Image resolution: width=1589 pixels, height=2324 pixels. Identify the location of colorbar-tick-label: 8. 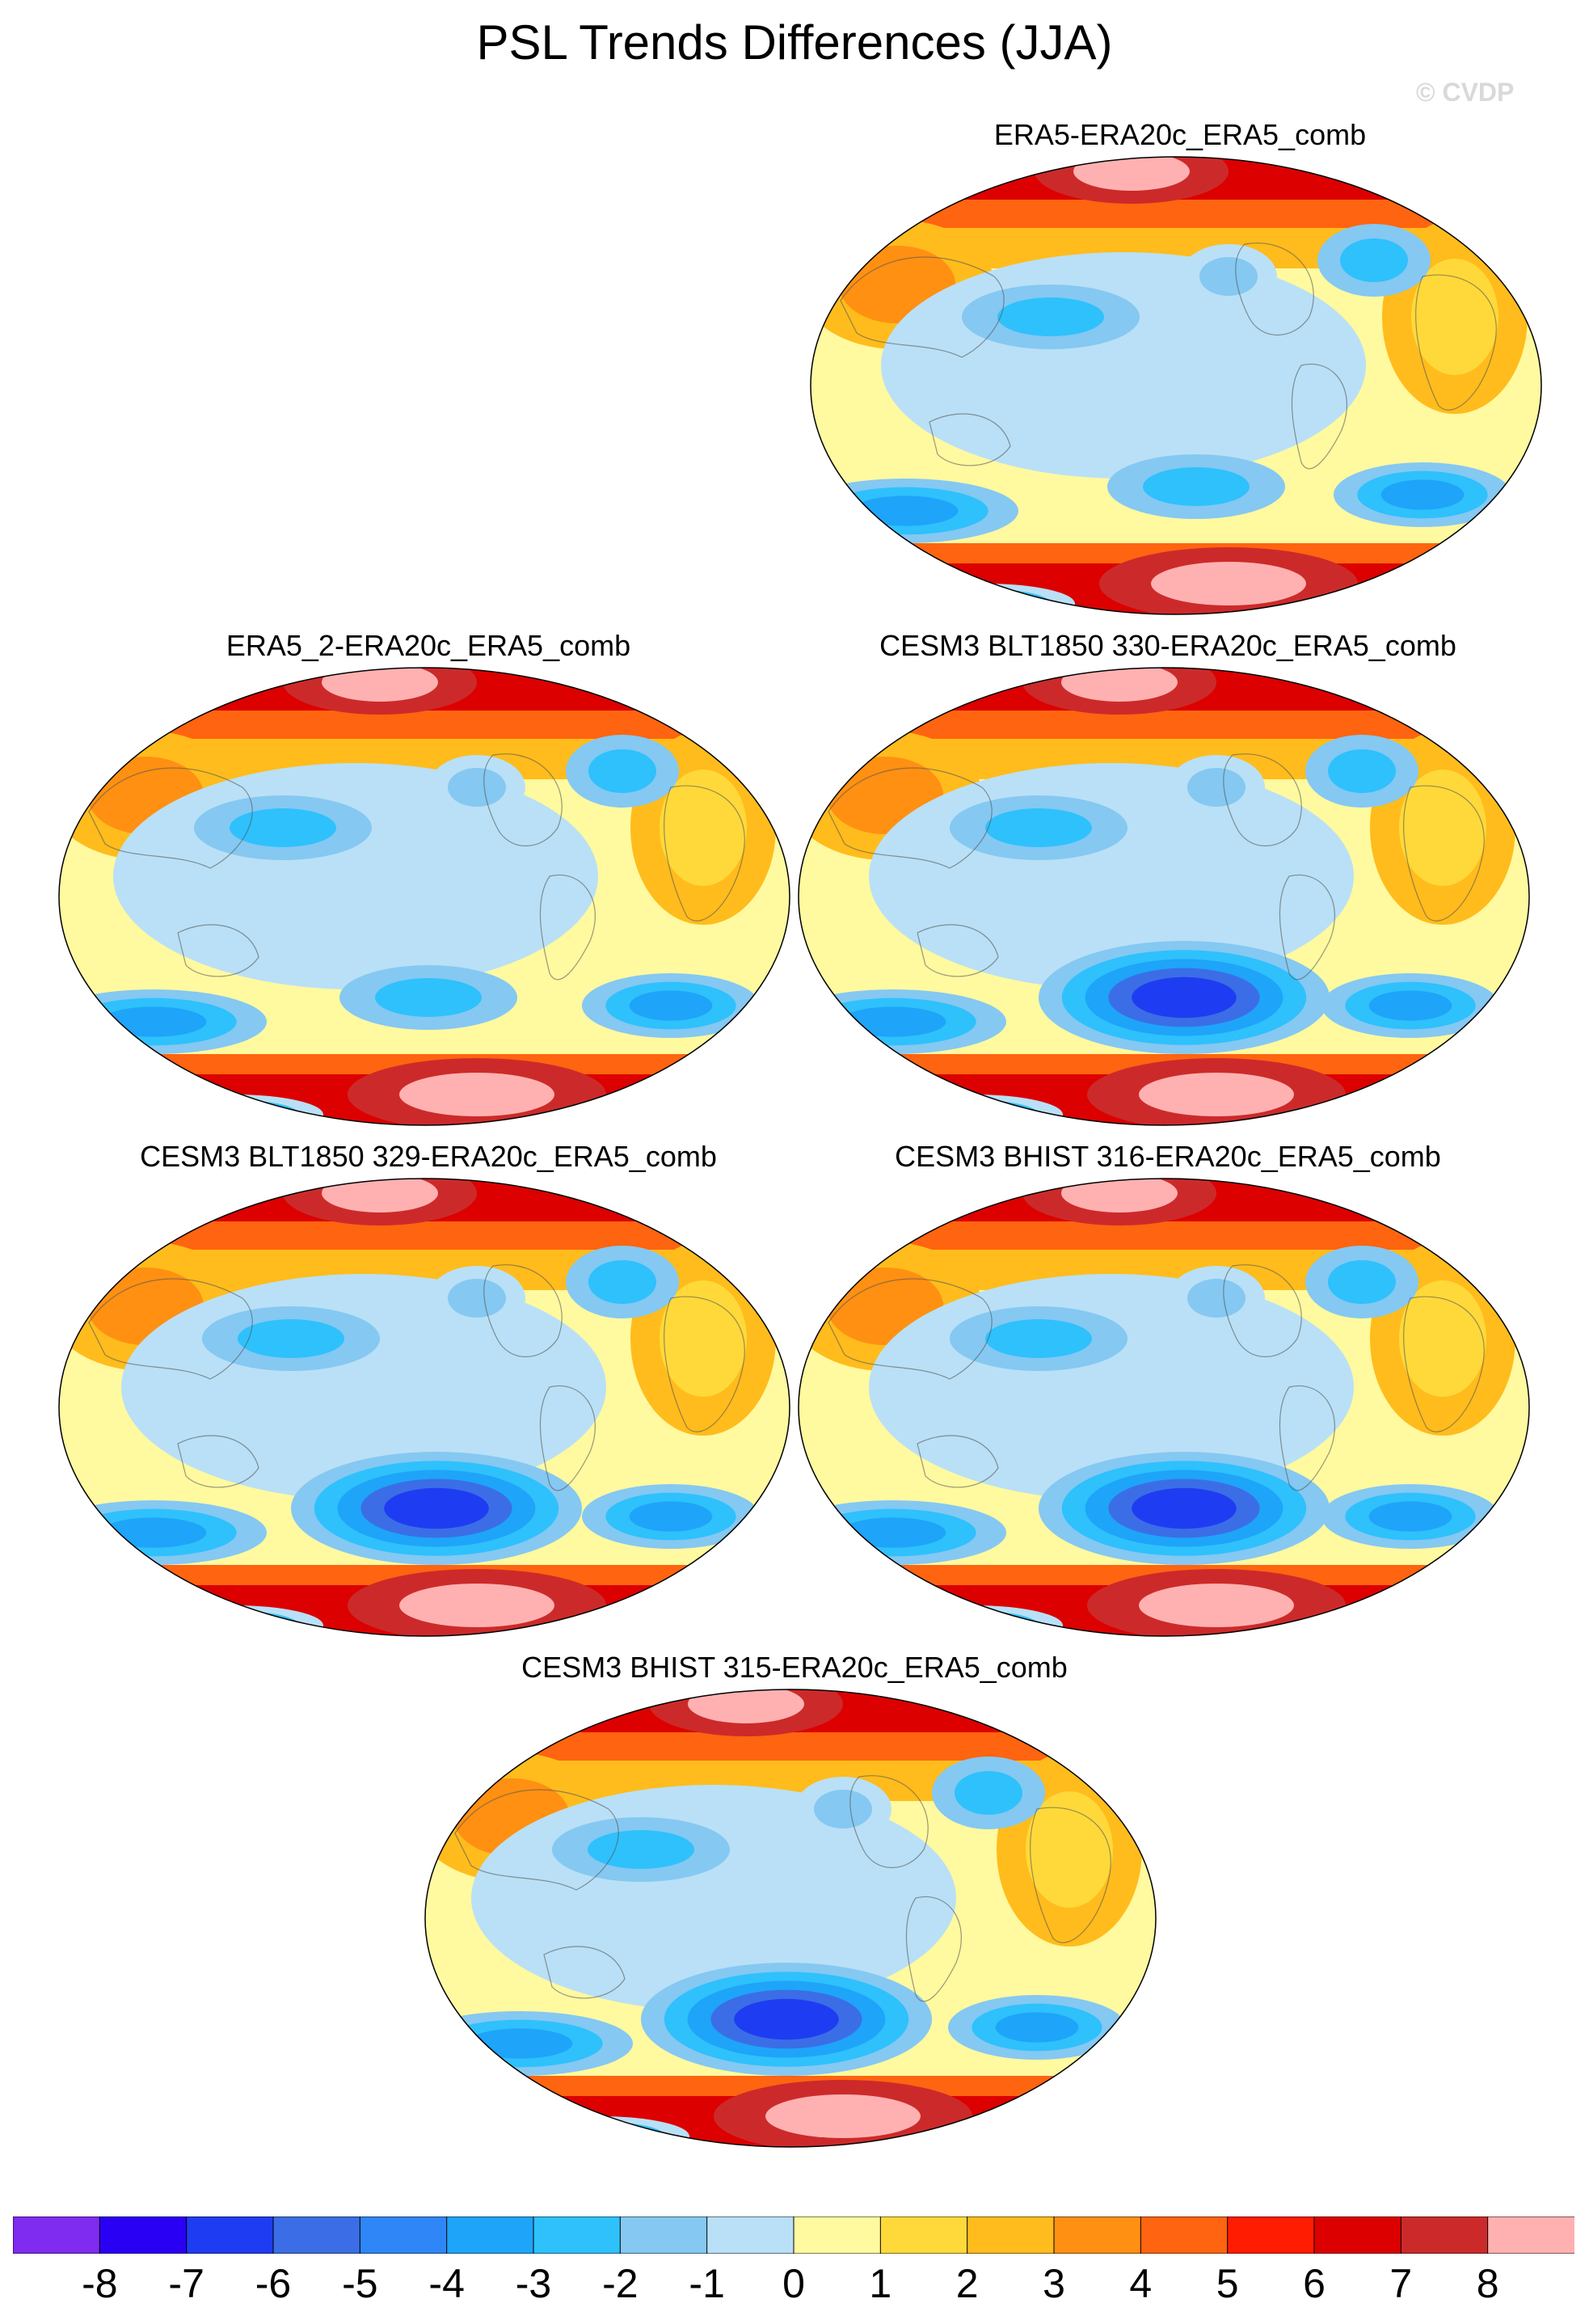
(1487, 2284).